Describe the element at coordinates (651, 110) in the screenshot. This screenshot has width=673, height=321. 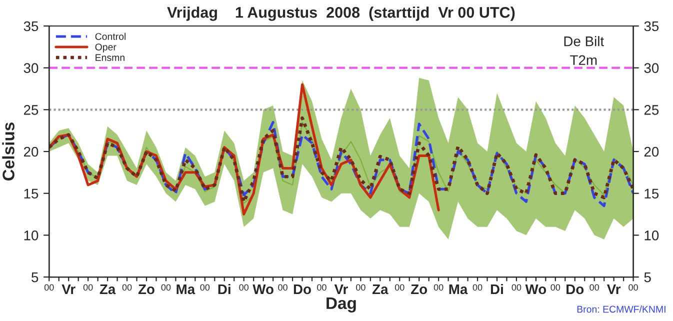
I see `y2-tick-label: 25` at that location.